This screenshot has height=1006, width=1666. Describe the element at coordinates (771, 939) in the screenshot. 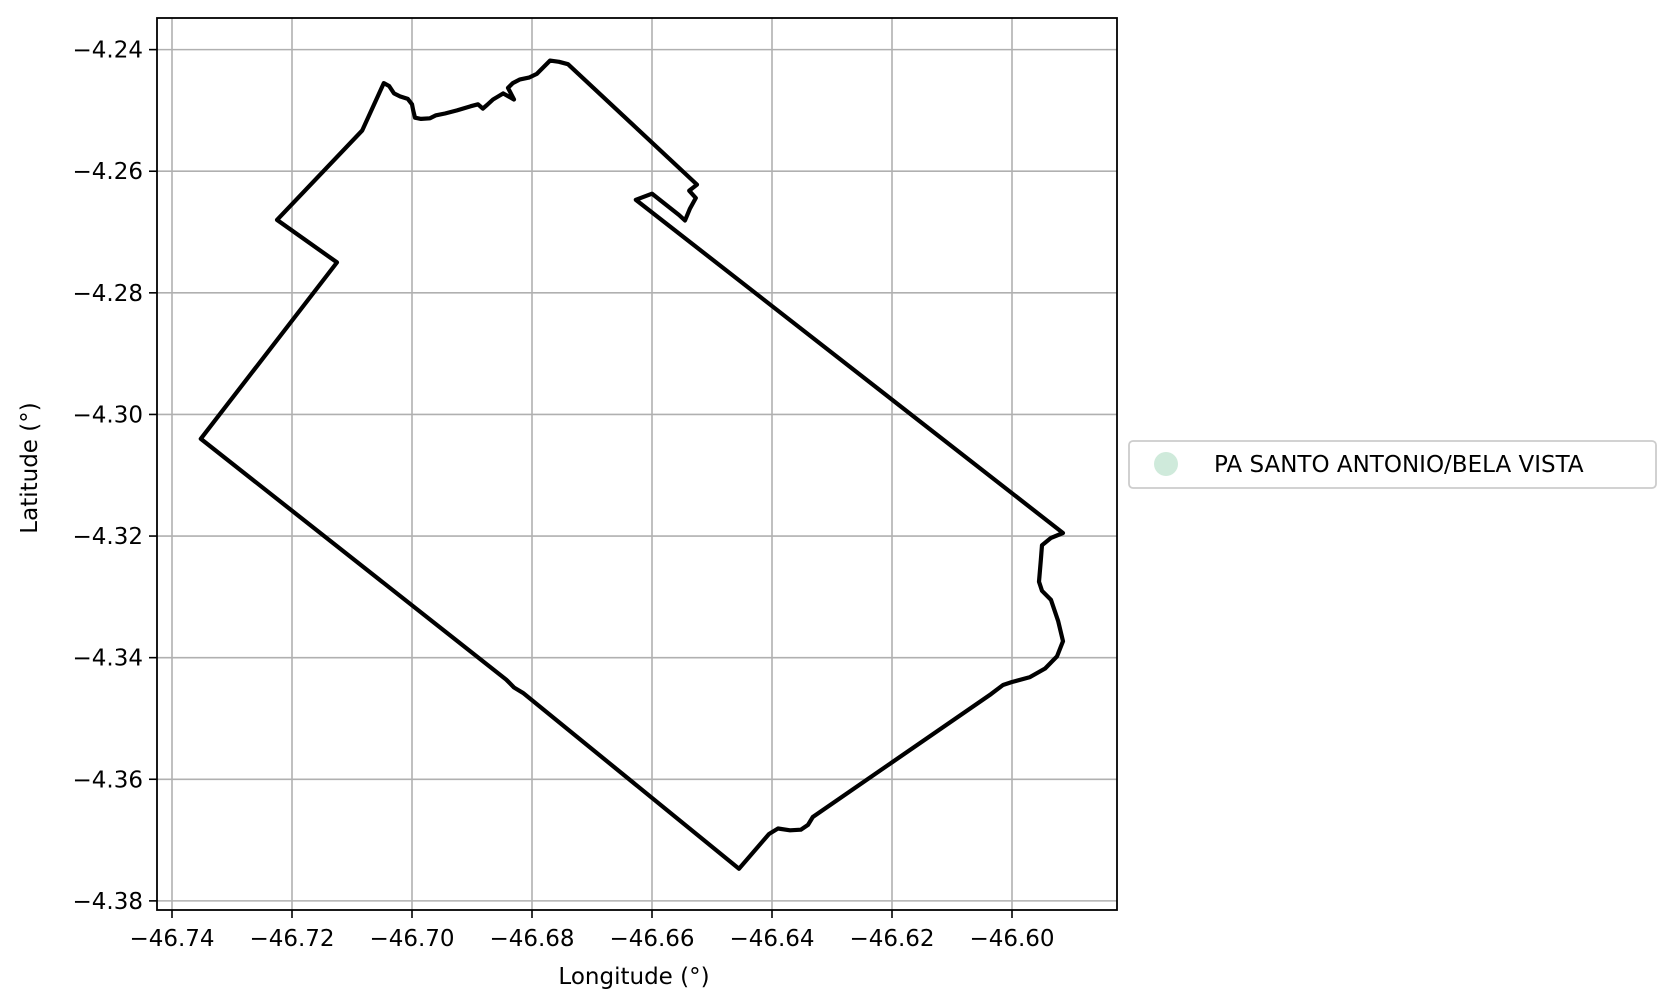

I see `x-tick-label: −46.64` at that location.